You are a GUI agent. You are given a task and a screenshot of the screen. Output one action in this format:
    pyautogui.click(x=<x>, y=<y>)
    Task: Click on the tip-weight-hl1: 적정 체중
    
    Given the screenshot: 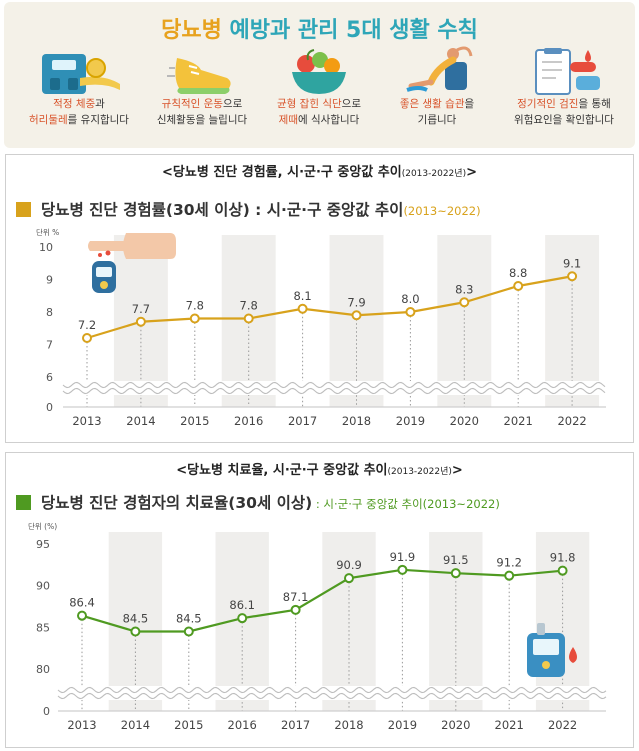 What is the action you would take?
    pyautogui.click(x=74, y=104)
    